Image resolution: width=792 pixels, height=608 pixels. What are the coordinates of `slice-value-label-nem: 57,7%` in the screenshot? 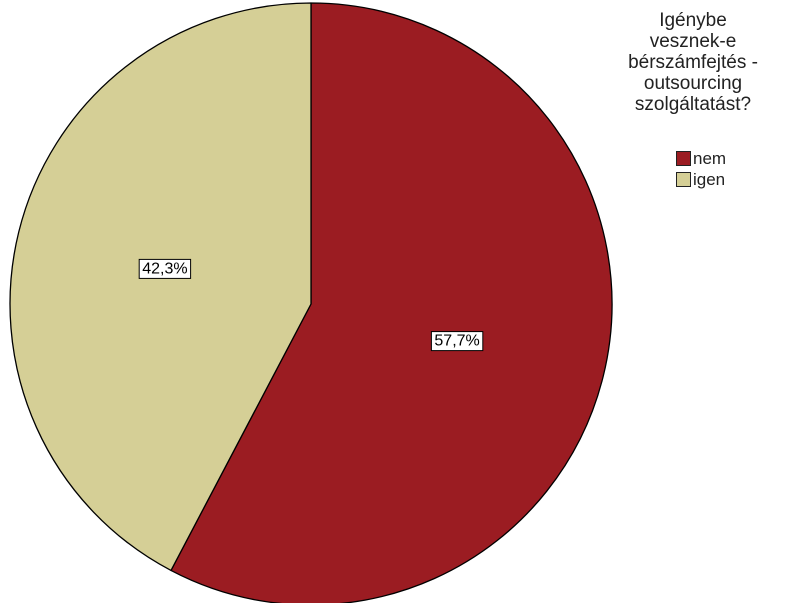 It's located at (457, 341).